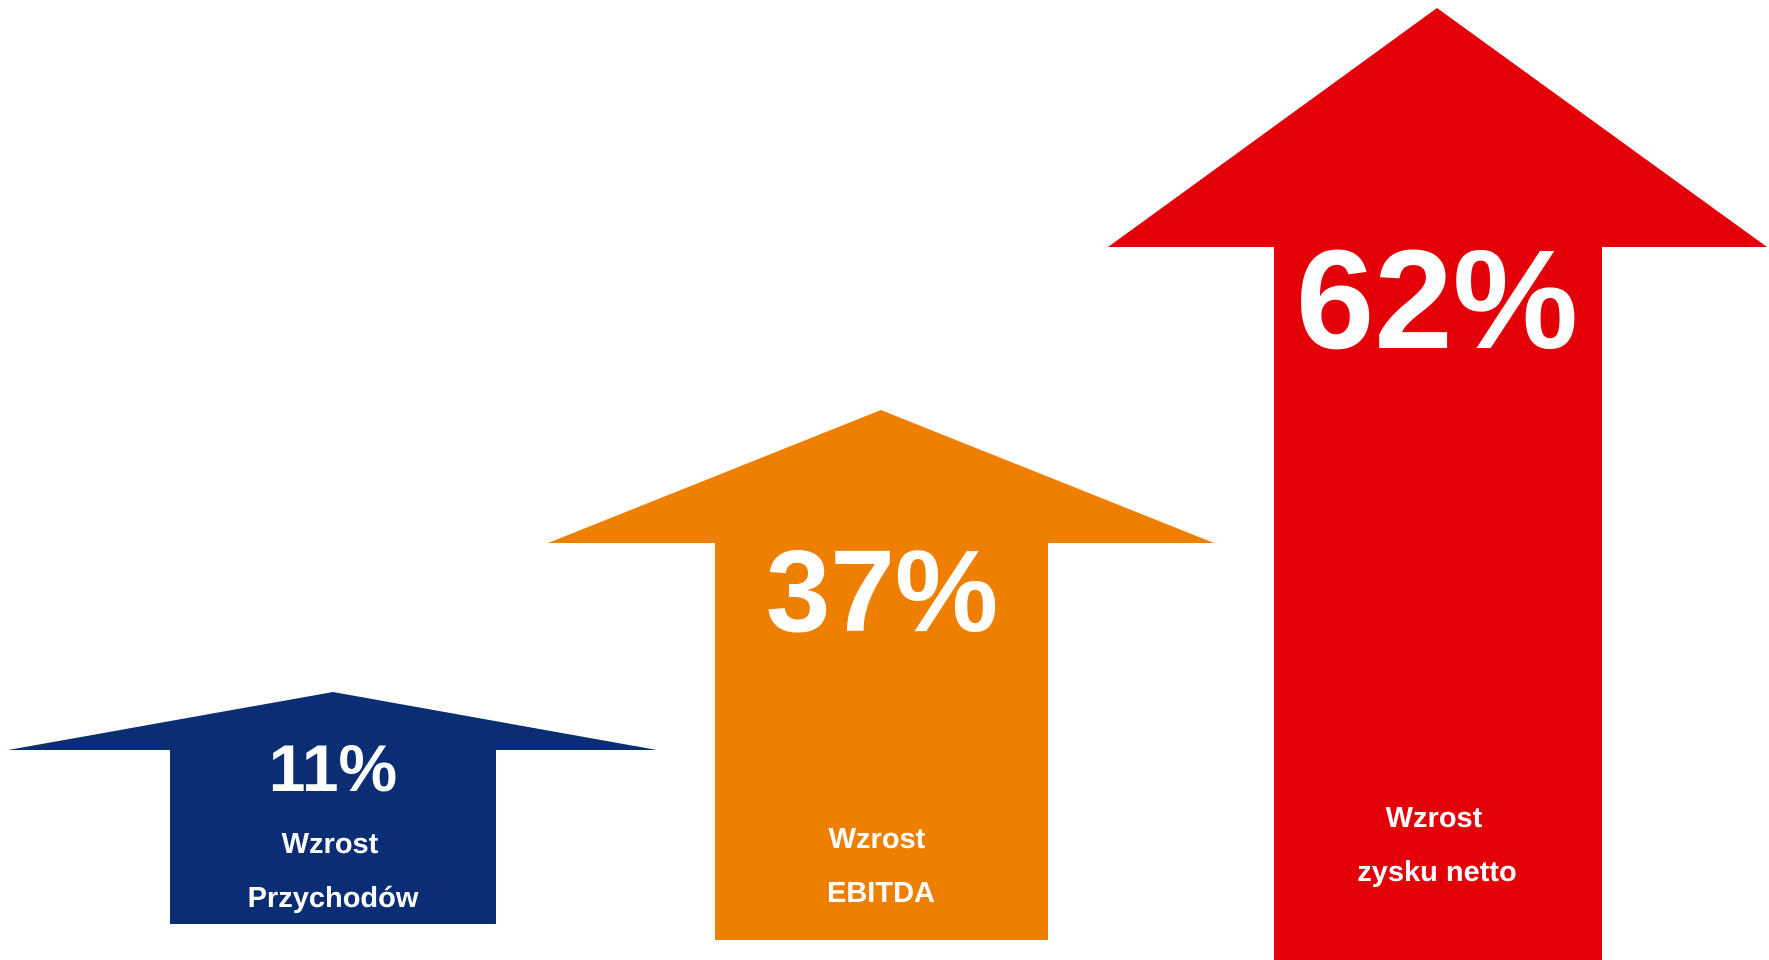 This screenshot has width=1769, height=960. I want to click on net-profit-growth-caption-line2: zysku netto, so click(1437, 872).